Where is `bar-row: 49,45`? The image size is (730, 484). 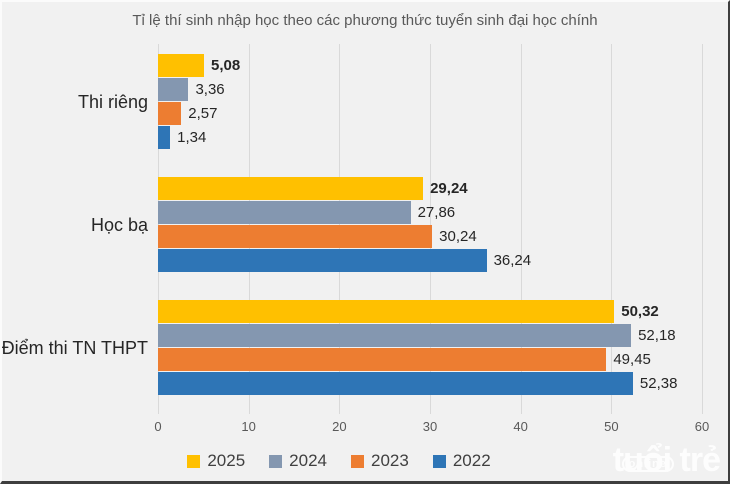 bar-row: 49,45 is located at coordinates (430, 359).